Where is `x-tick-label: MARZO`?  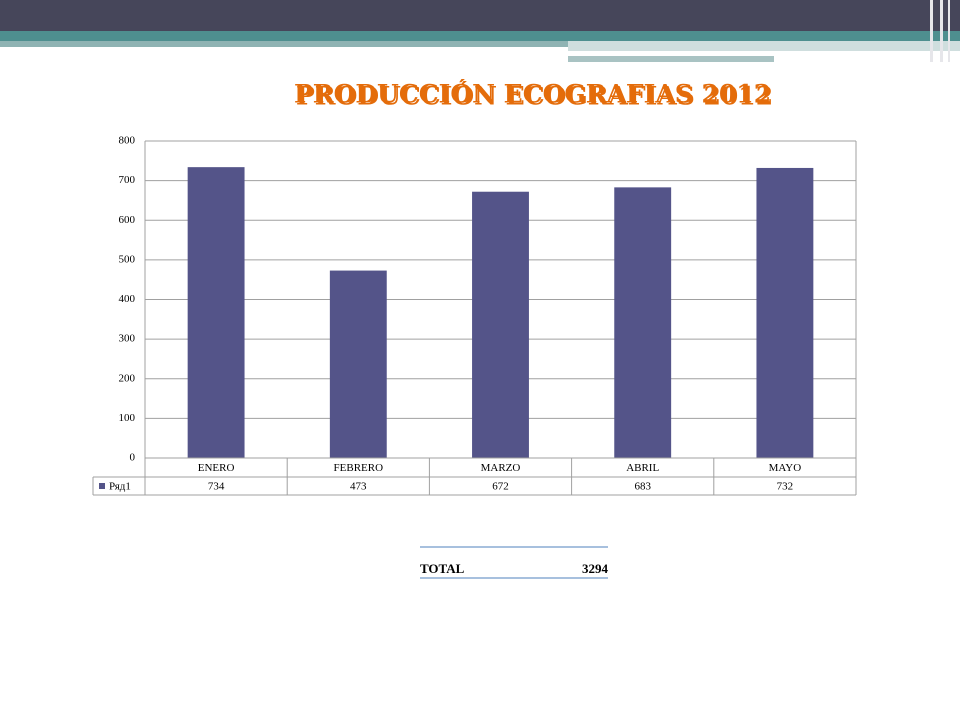 x-tick-label: MARZO is located at coordinates (501, 468).